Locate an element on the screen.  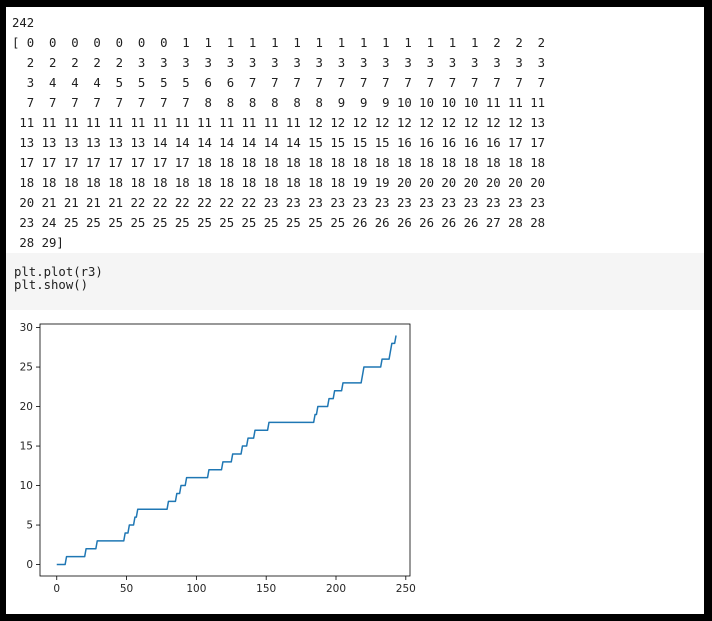
x-tick-label: 200 is located at coordinates (336, 589).